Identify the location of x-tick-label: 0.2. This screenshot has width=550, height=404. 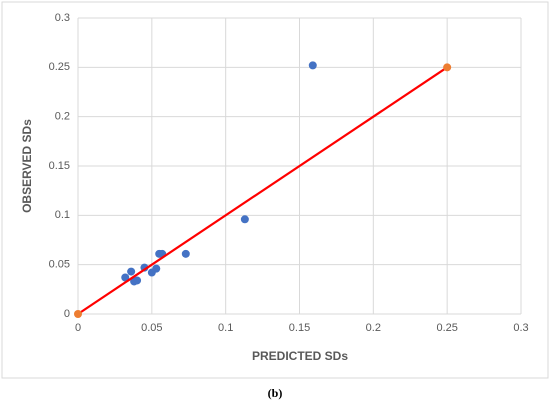
(373, 328).